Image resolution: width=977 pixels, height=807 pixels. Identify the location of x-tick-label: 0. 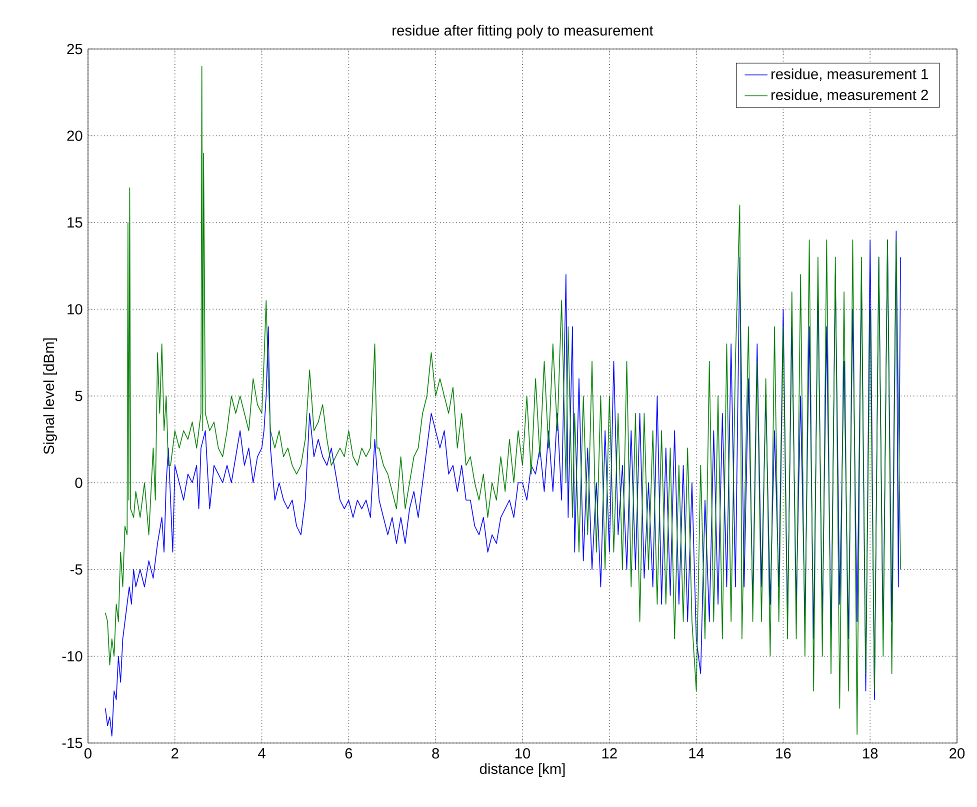
(88, 753).